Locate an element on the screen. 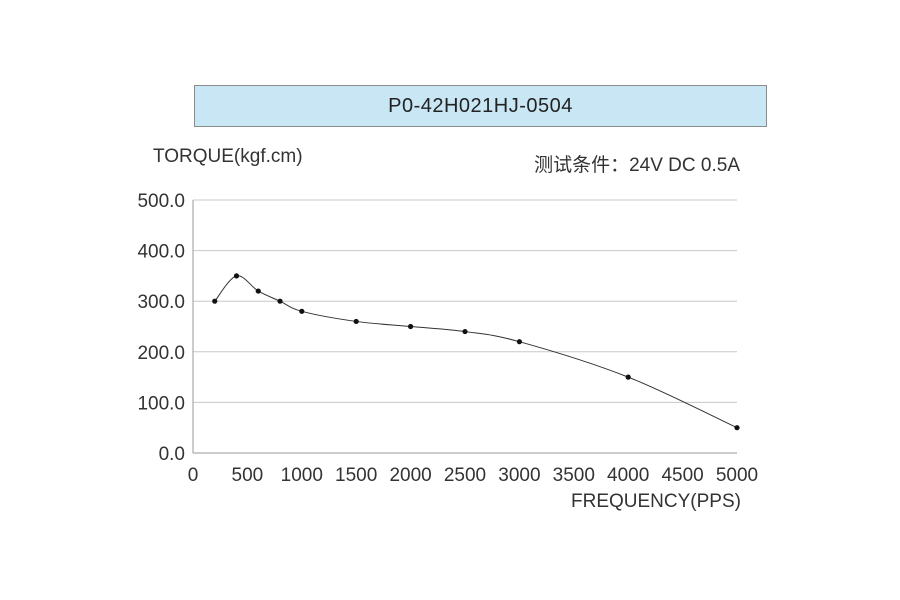 The width and height of the screenshot is (900, 600). x-tick-label: 3000 is located at coordinates (519, 475).